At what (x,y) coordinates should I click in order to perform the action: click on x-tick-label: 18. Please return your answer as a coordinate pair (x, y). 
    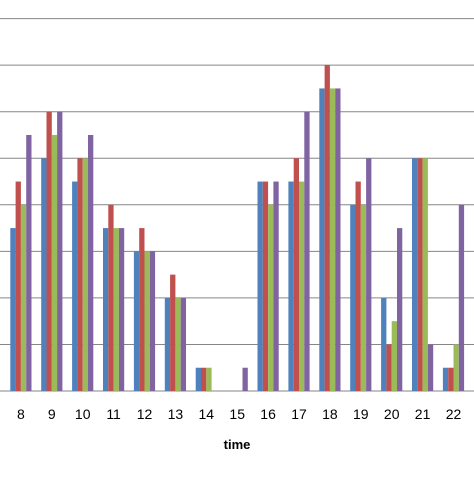
    Looking at the image, I should click on (330, 414).